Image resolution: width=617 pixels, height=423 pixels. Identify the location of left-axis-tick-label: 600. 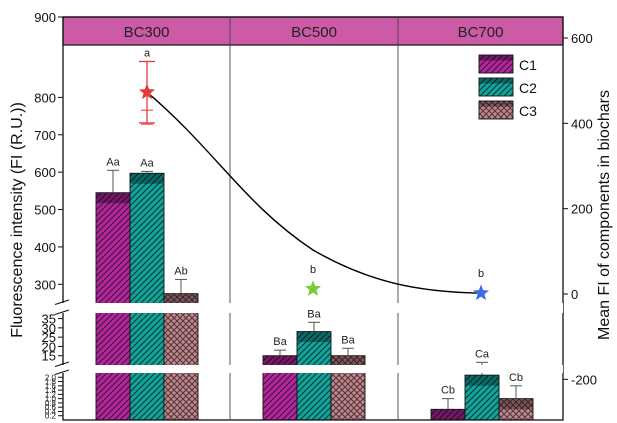
(45, 172).